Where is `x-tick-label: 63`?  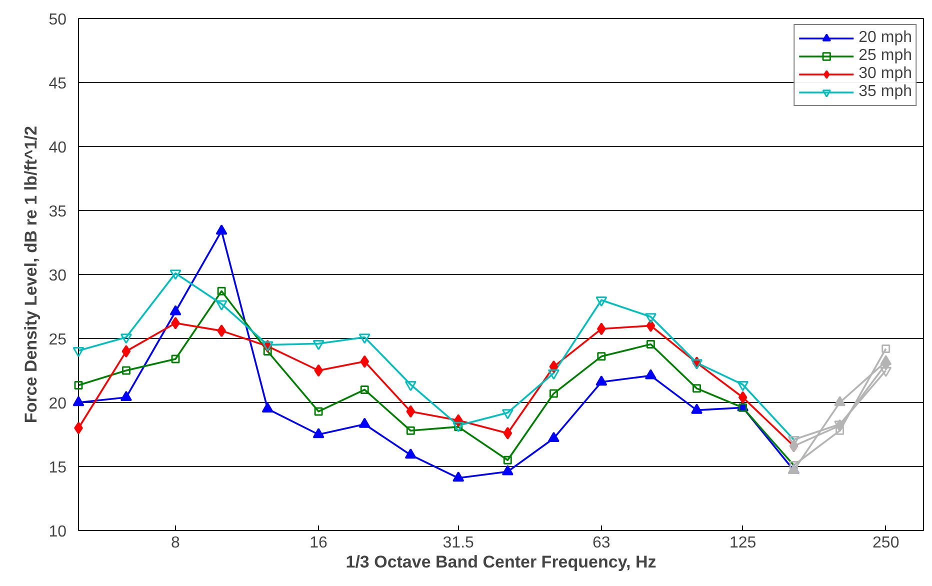
x-tick-label: 63 is located at coordinates (601, 543).